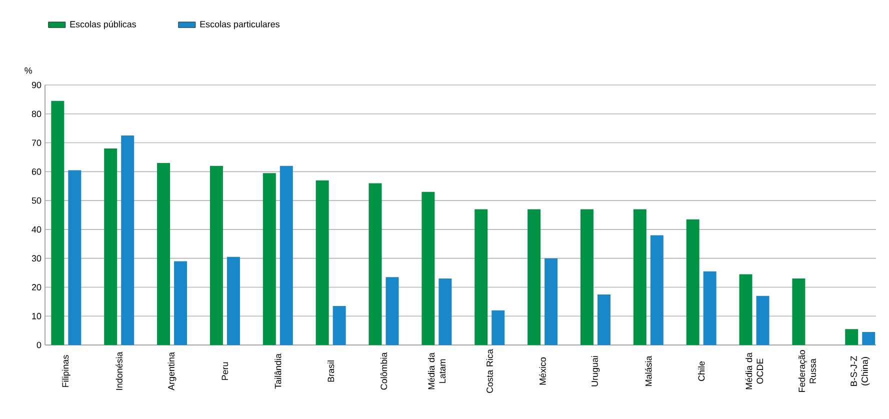  Describe the element at coordinates (28, 70) in the screenshot. I see `y-axis-title: %` at that location.